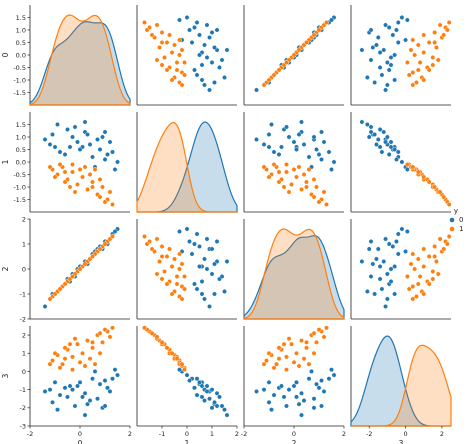  Describe the element at coordinates (204, 85) in the screenshot. I see `point-0-1-r0-c1` at that location.